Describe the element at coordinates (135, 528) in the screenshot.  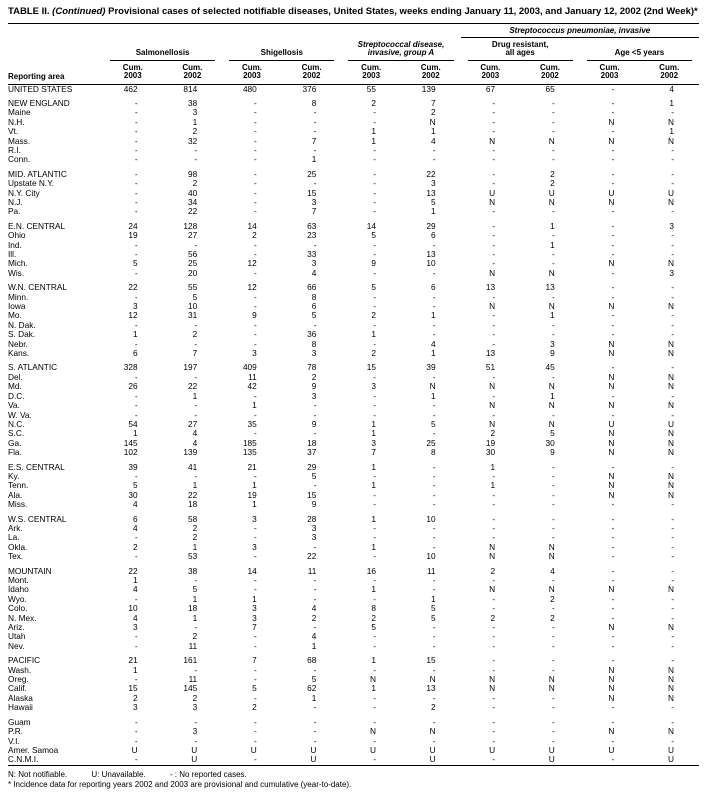
I see `value-cell: 4` at that location.